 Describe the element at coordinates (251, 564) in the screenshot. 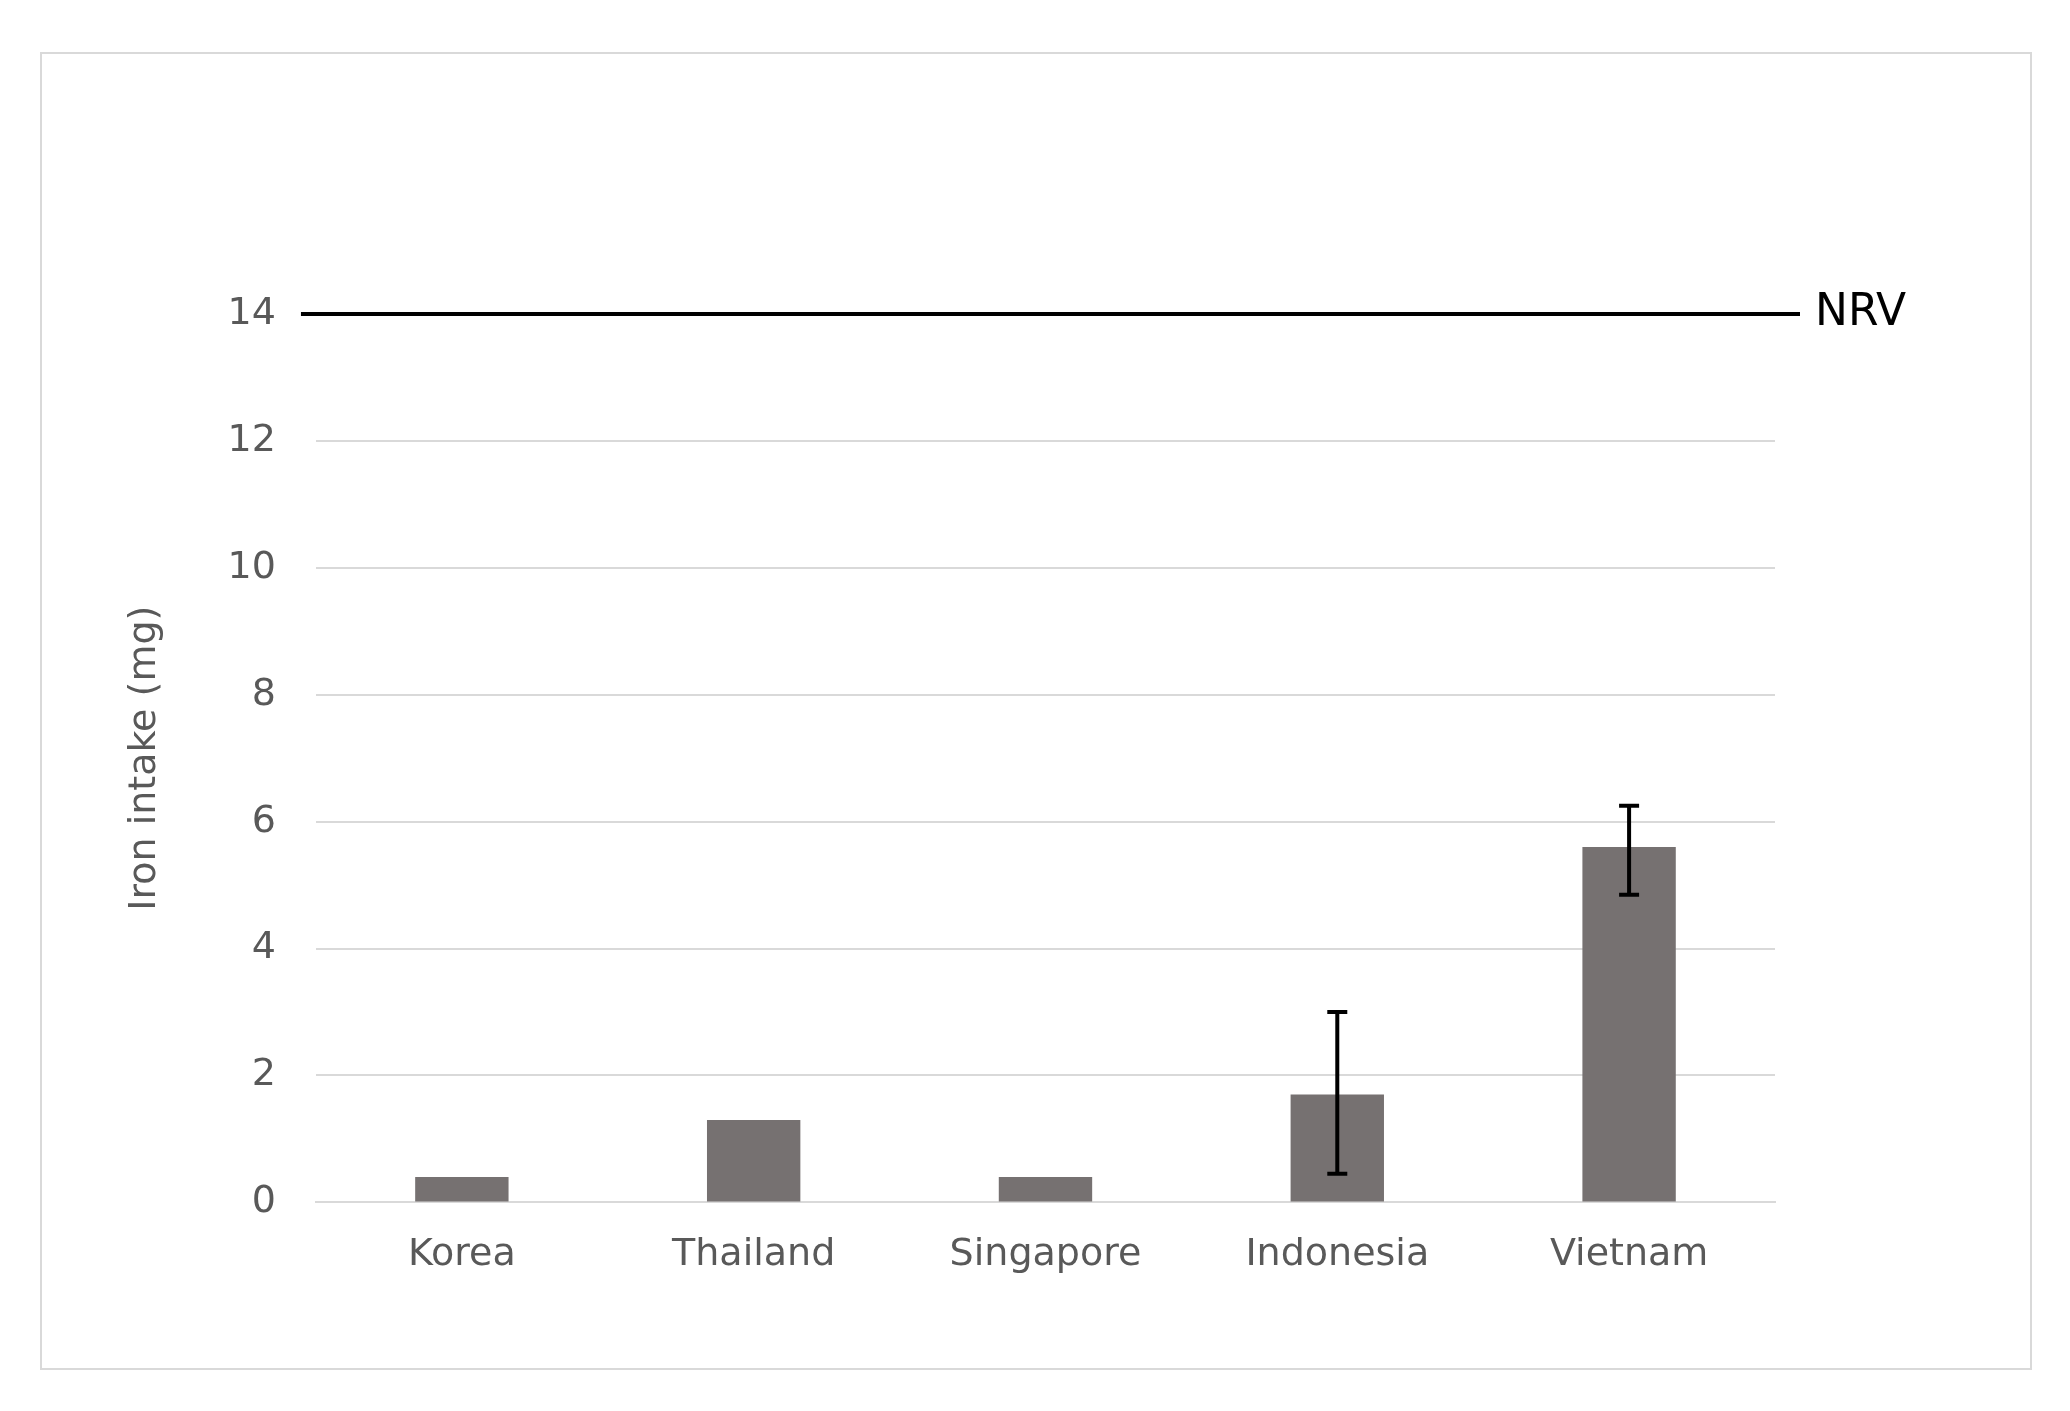

I see `y-tick-label: 10` at that location.